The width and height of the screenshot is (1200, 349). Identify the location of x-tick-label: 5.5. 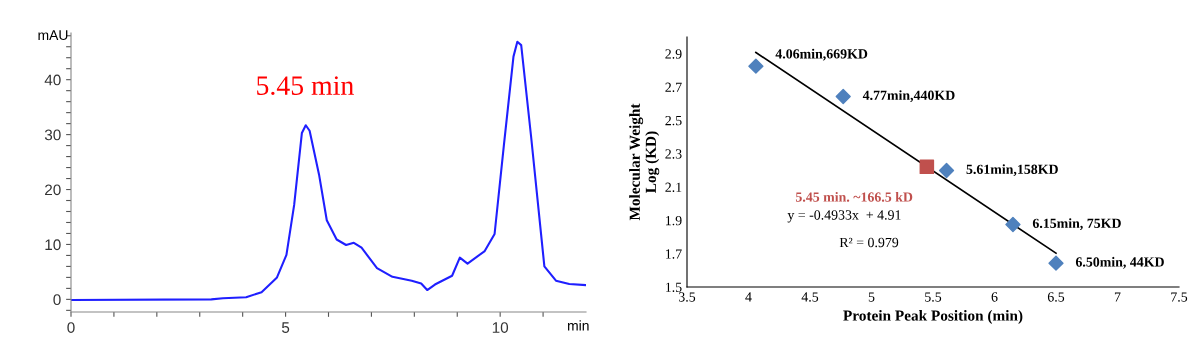
(933, 297).